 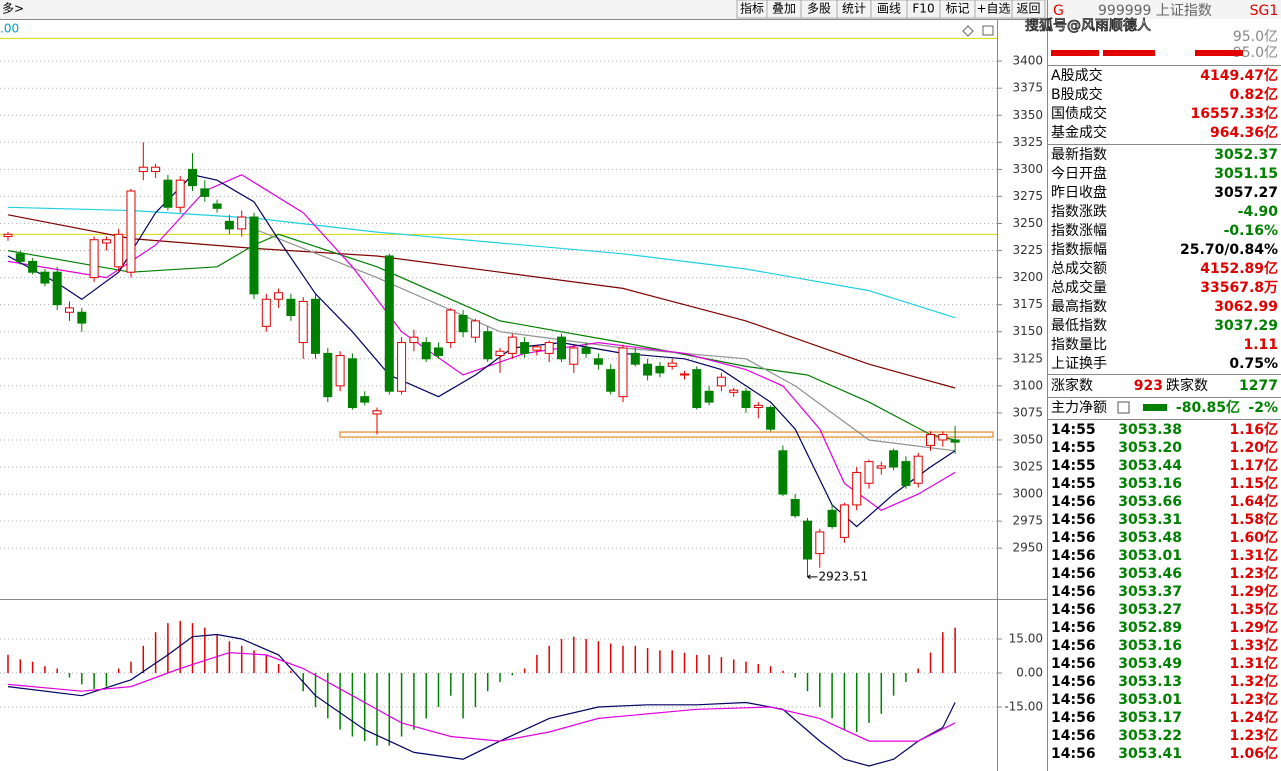 I want to click on tick-price: 3053.44, so click(x=1150, y=466).